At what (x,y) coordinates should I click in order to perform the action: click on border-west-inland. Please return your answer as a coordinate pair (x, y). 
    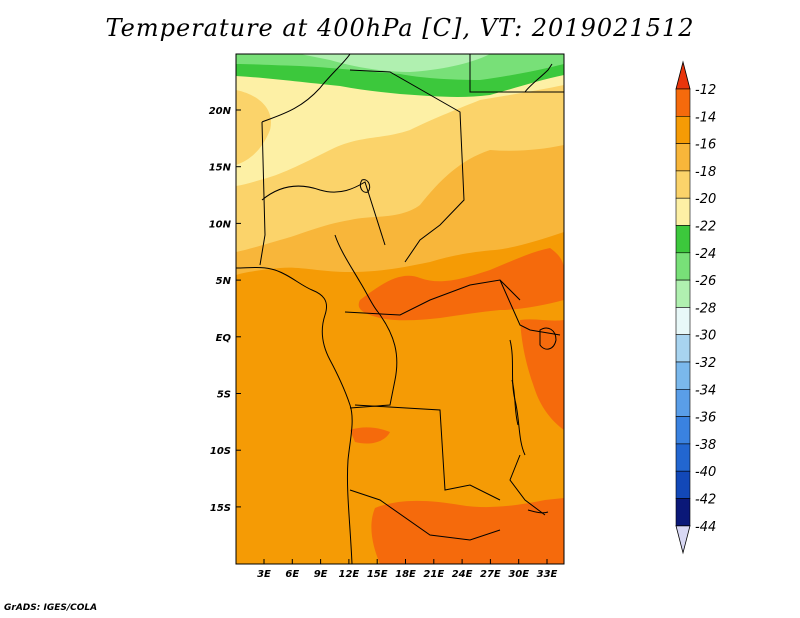
    Looking at the image, I should click on (262, 193).